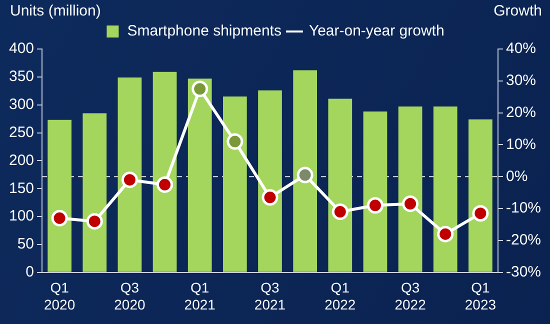 The height and width of the screenshot is (324, 550). I want to click on y2-tick-label: -10%, so click(524, 208).